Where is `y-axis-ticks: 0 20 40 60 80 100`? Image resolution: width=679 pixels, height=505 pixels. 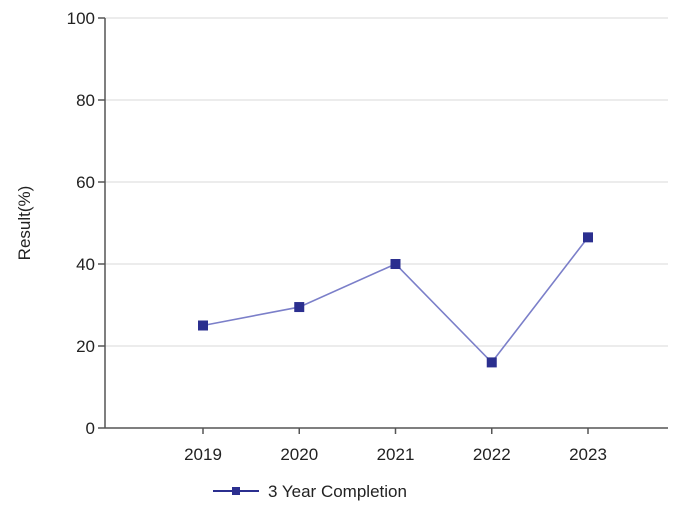 y-axis-ticks: 0 20 40 60 80 100 is located at coordinates (86, 223).